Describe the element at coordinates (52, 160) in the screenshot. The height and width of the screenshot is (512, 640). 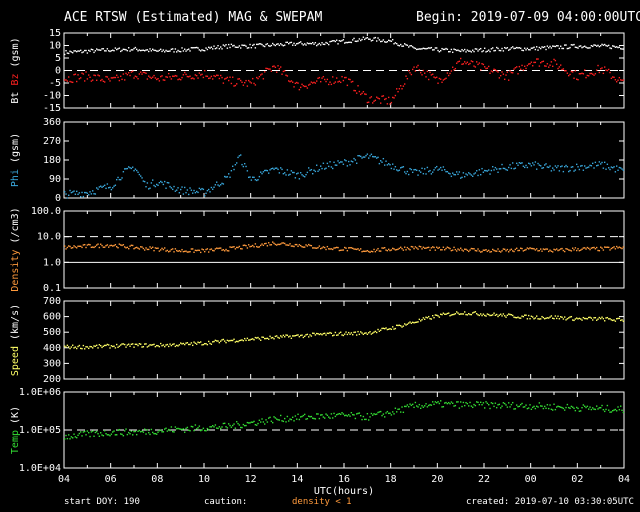
I see `y-tick-label-1-2: 180` at that location.